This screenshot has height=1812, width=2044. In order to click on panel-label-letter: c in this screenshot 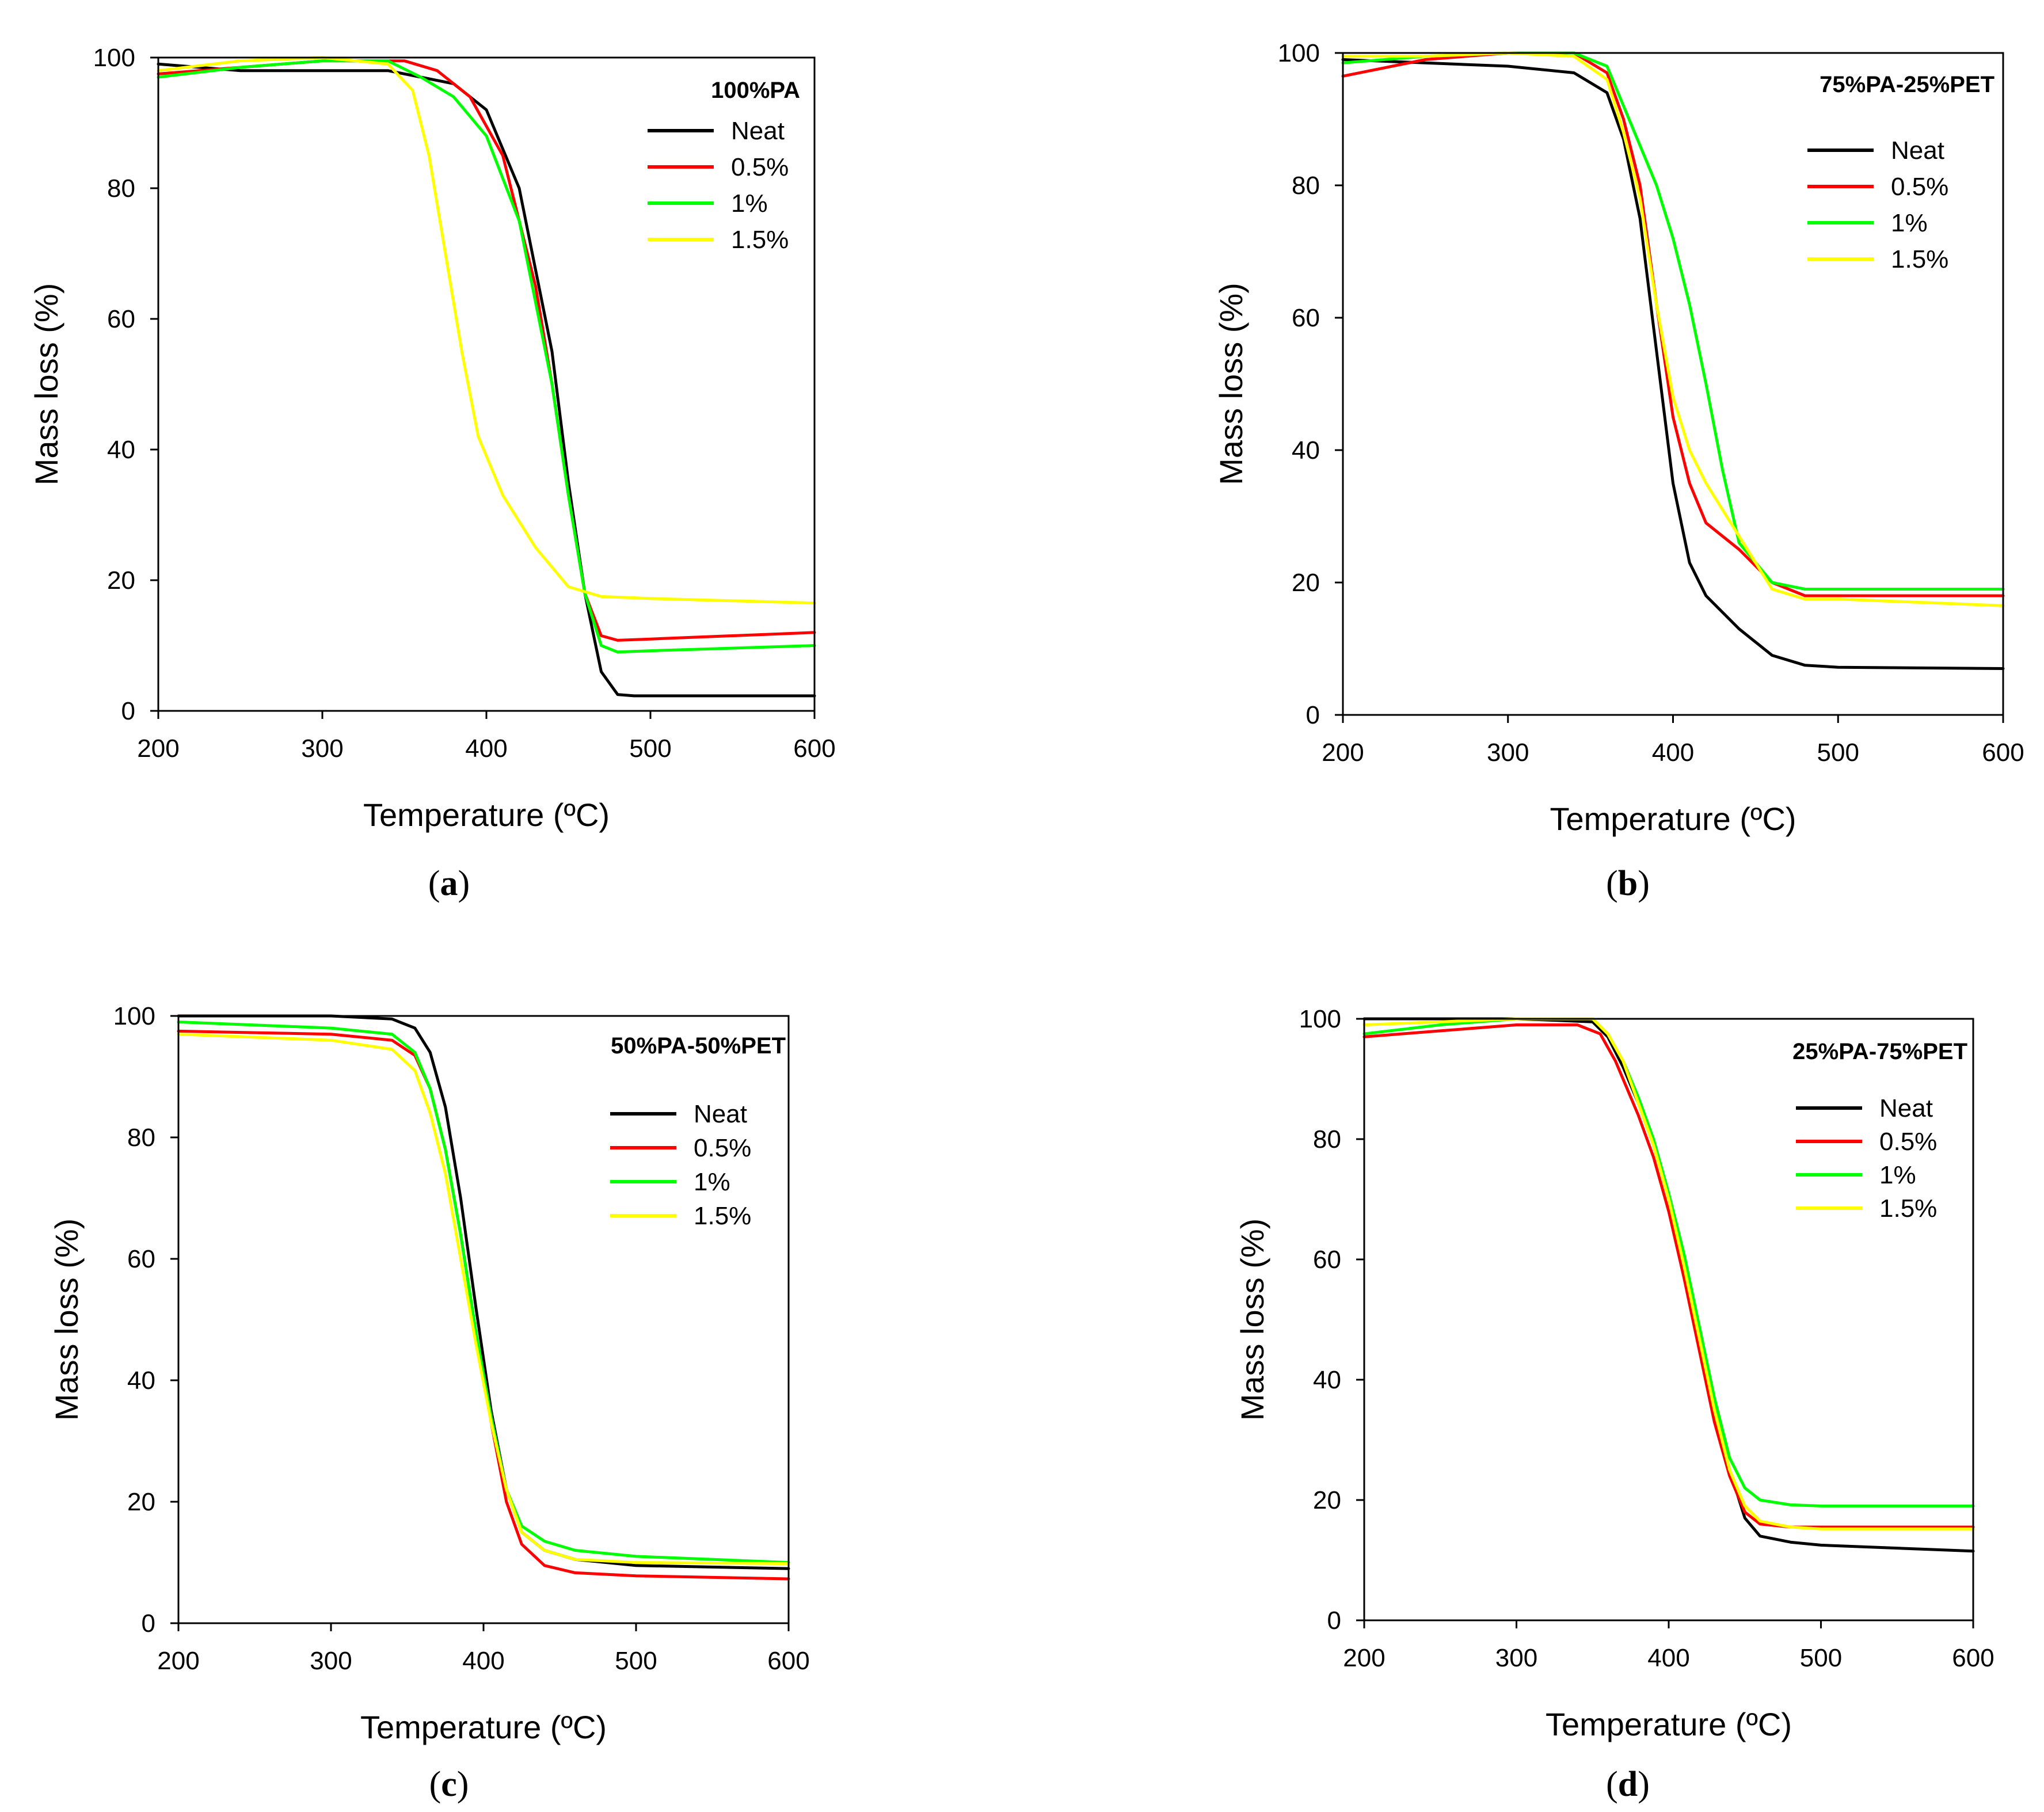, I will do `click(449, 1784)`.